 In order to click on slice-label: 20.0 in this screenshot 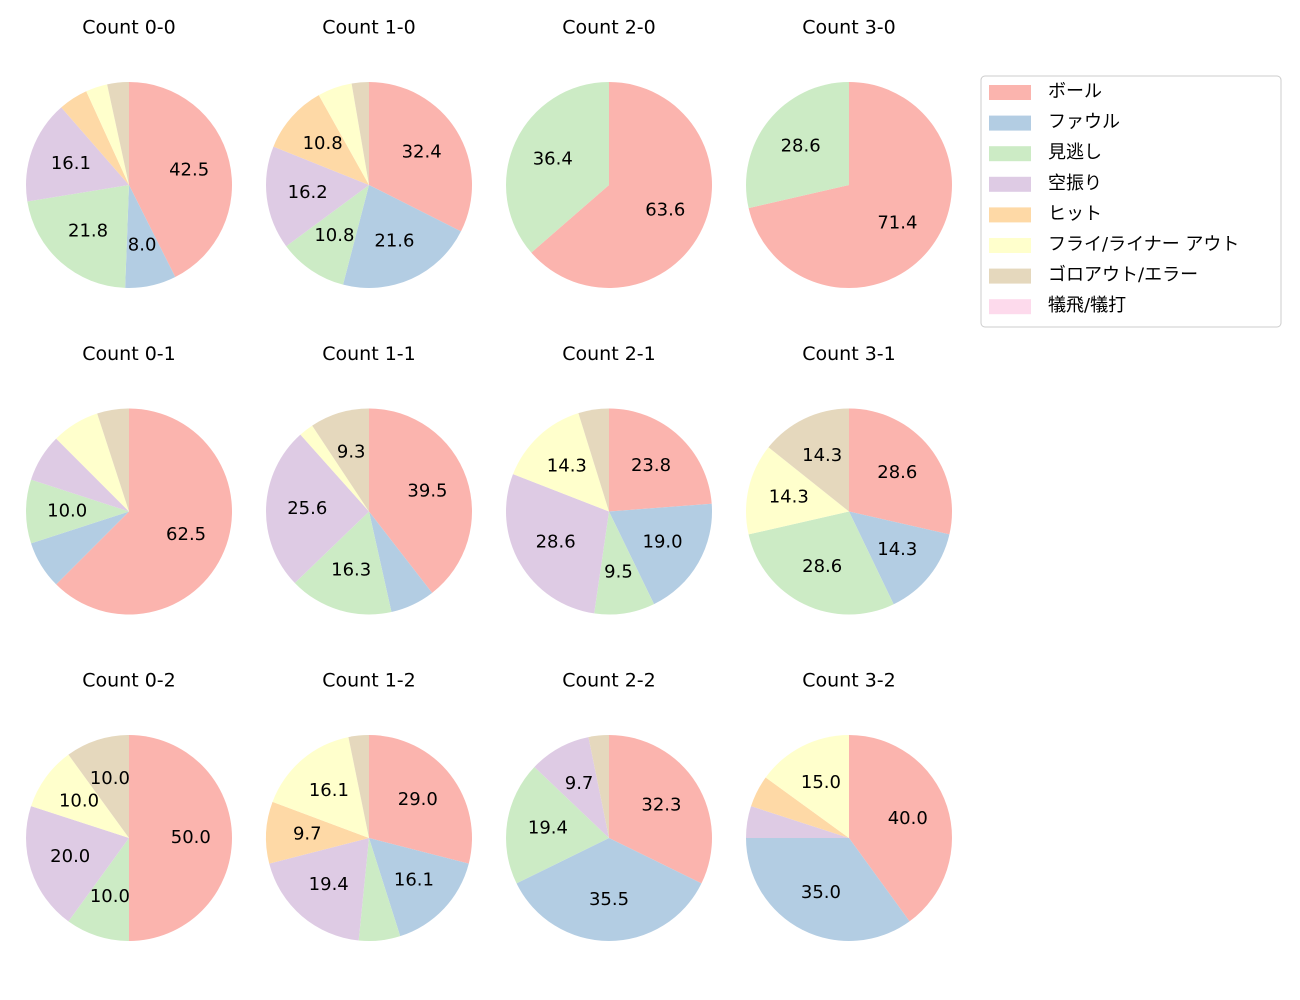, I will do `click(70, 856)`.